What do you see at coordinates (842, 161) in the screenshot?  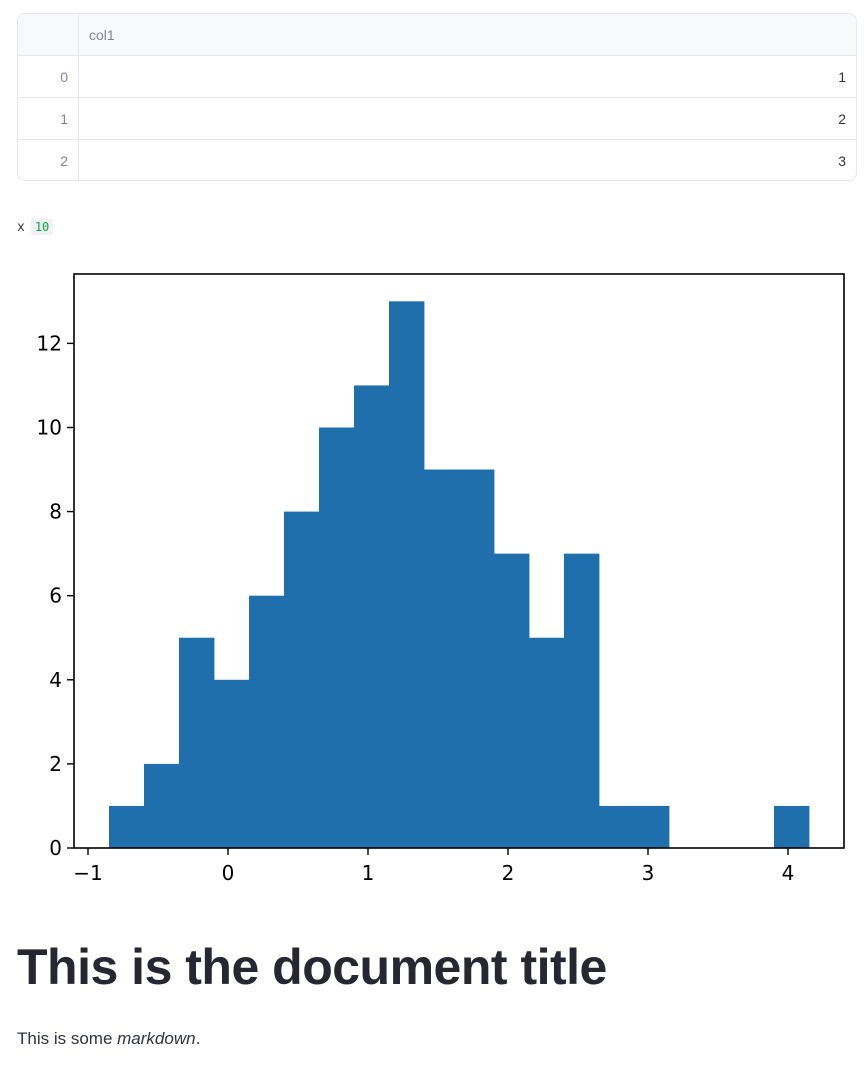 I see `table-cell: 3` at bounding box center [842, 161].